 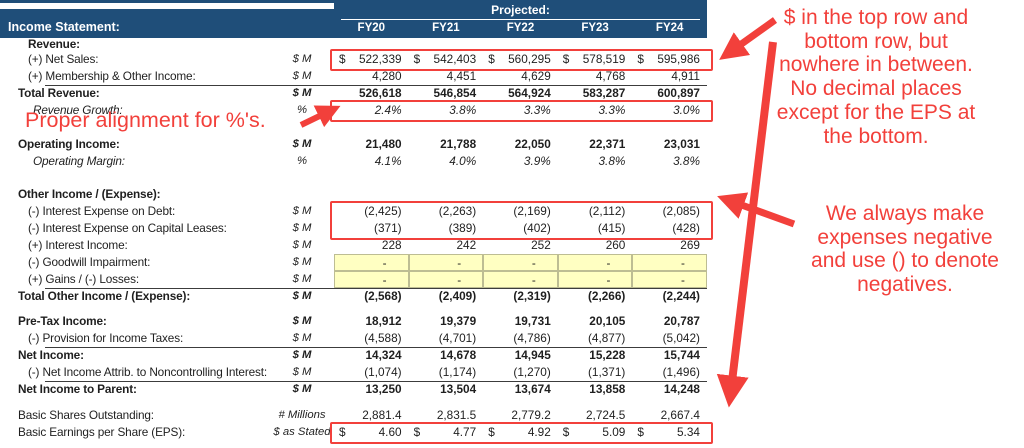 What do you see at coordinates (383, 372) in the screenshot?
I see `value-cell: (1,074)` at bounding box center [383, 372].